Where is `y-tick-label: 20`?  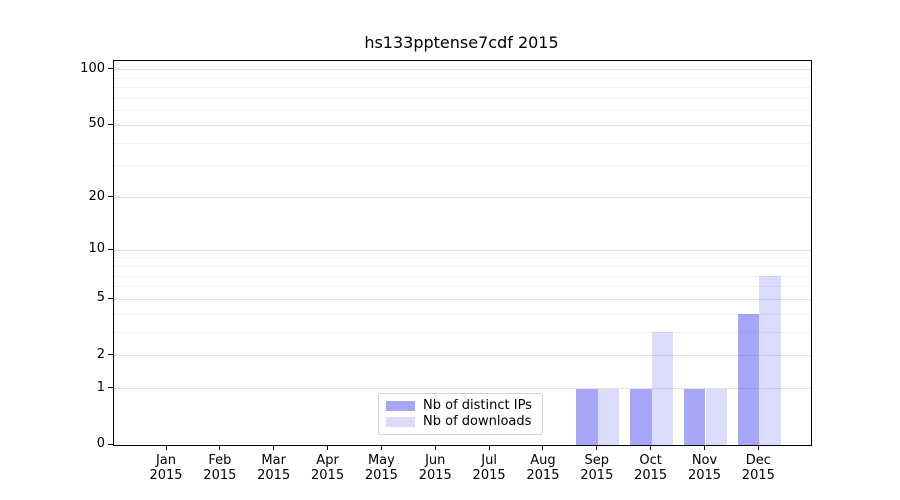 y-tick-label: 20 is located at coordinates (96, 196).